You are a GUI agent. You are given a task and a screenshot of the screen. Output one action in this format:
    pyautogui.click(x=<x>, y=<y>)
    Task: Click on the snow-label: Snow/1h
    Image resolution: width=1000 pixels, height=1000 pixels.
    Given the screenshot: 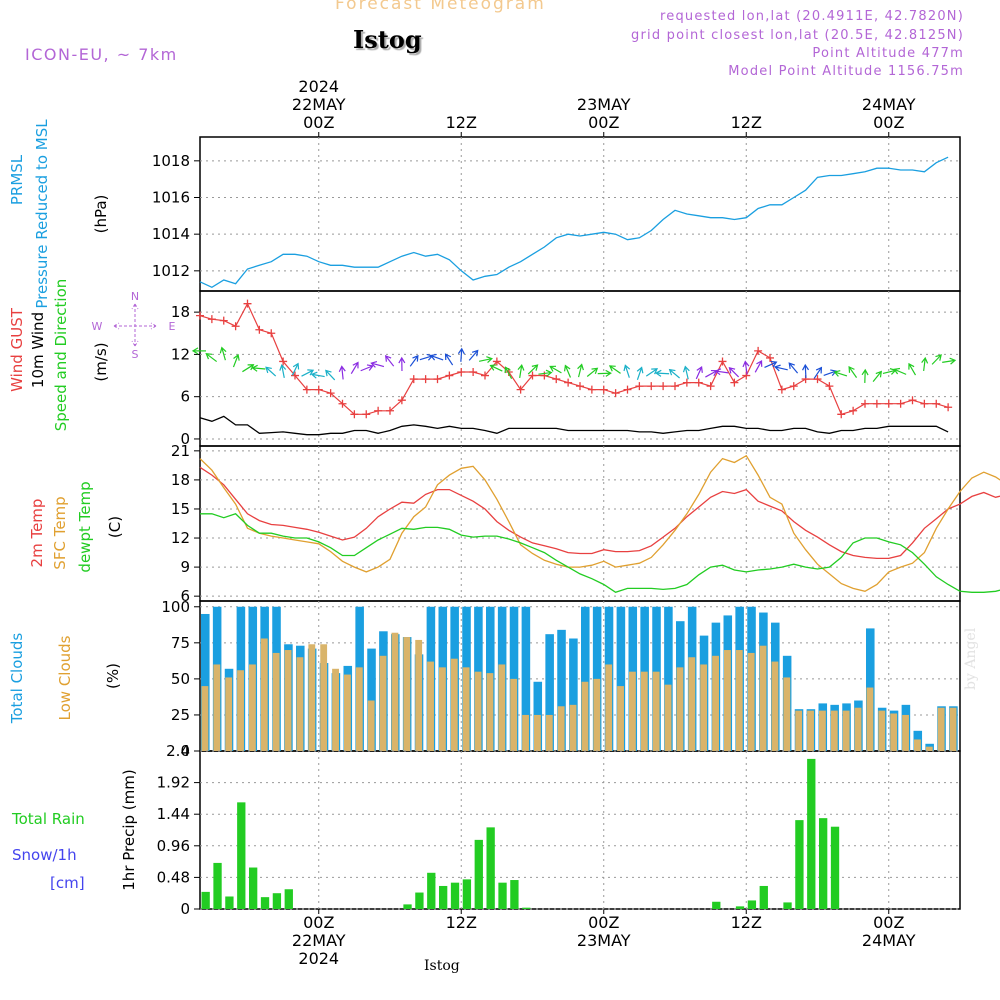 What is the action you would take?
    pyautogui.click(x=44, y=855)
    